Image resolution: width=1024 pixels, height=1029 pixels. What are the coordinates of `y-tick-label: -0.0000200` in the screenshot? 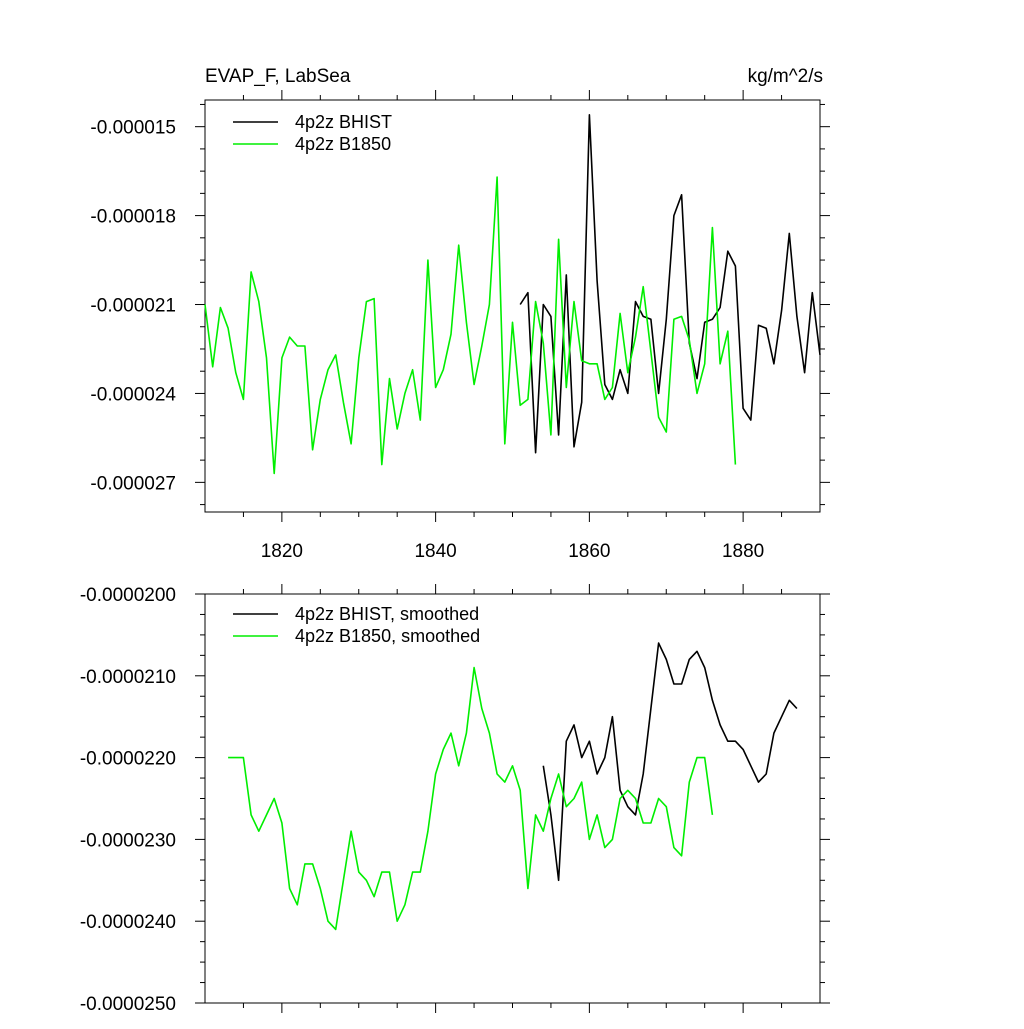 It's located at (128, 595).